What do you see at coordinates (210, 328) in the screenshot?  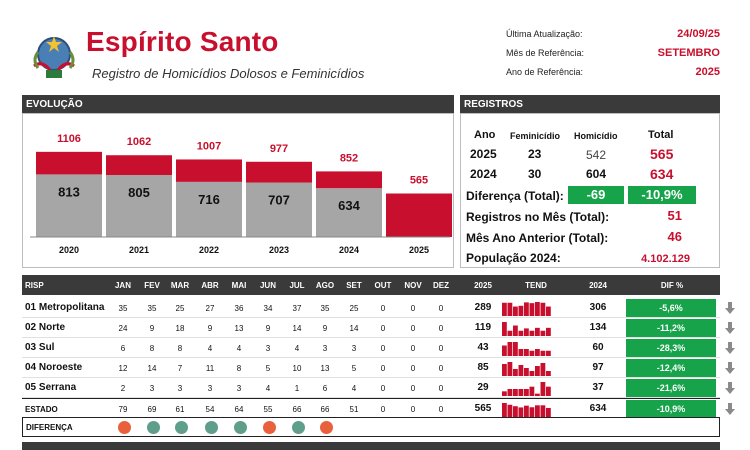 I see `month-value: 9` at bounding box center [210, 328].